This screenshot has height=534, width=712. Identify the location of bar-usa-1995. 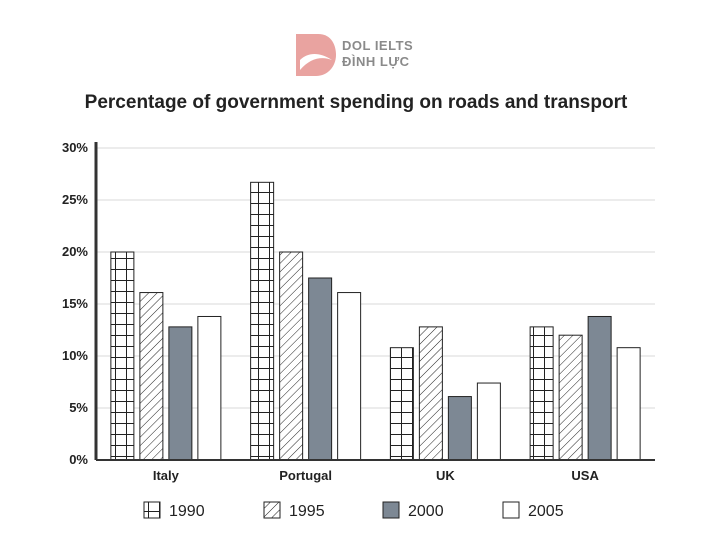
(570, 397).